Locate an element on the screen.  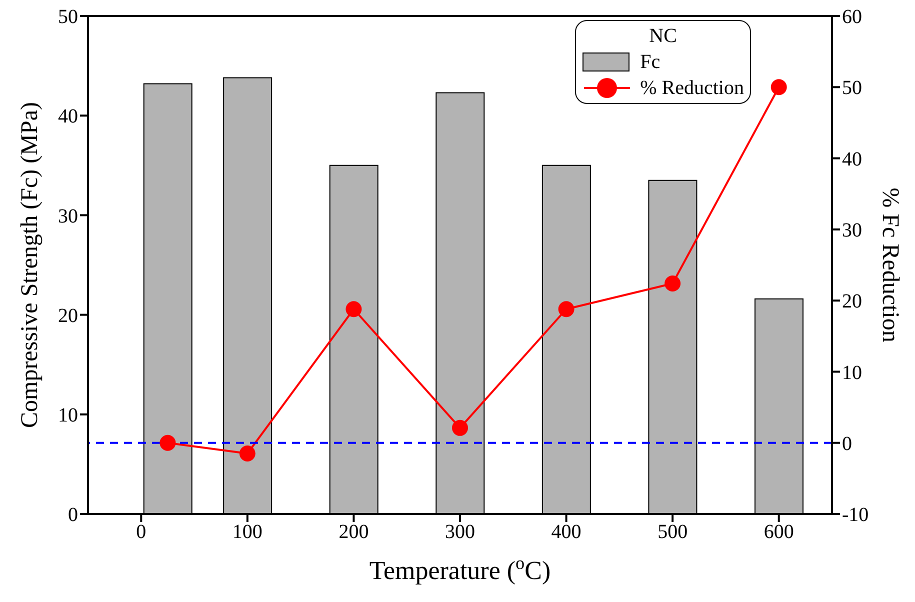
y2-tick-label: 40 is located at coordinates (852, 159).